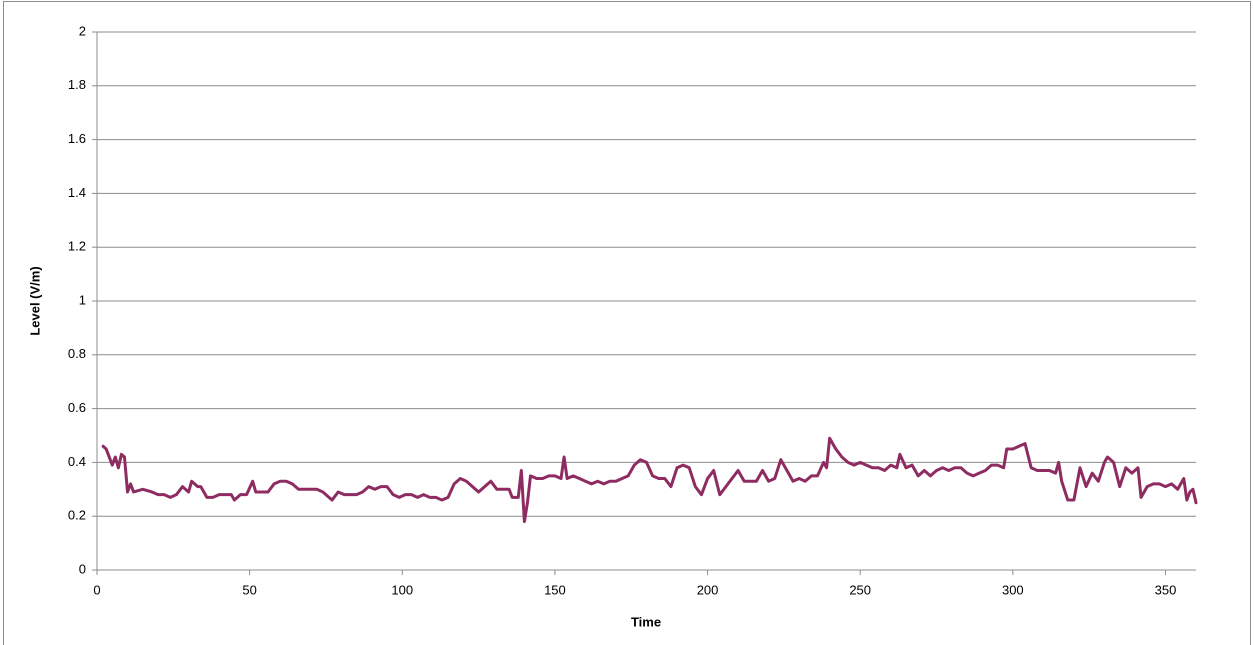 This screenshot has width=1254, height=645. I want to click on y-tick-label: 2, so click(82, 30).